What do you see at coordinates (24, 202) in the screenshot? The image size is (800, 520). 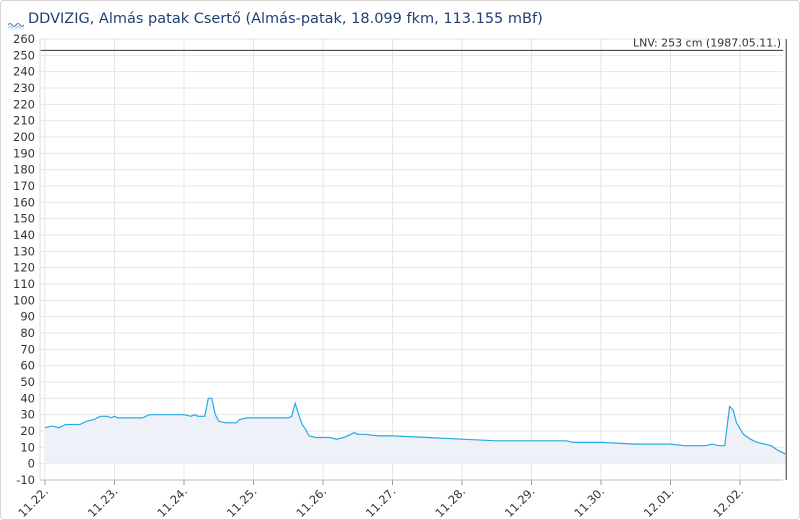 I see `y-tick-label: 160` at bounding box center [24, 202].